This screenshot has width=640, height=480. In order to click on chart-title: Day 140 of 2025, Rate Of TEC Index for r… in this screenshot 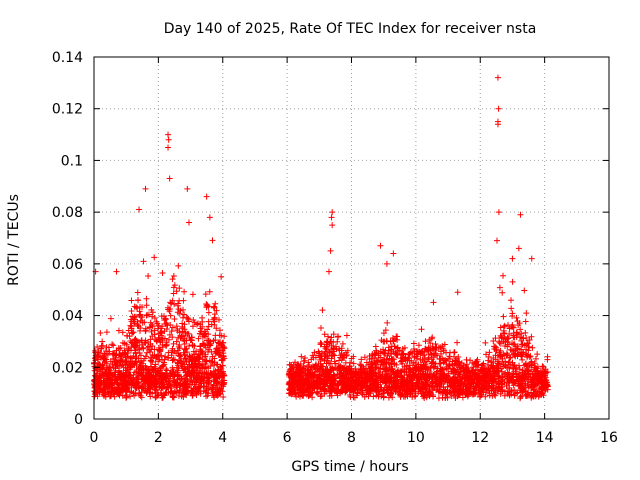, I will do `click(350, 29)`.